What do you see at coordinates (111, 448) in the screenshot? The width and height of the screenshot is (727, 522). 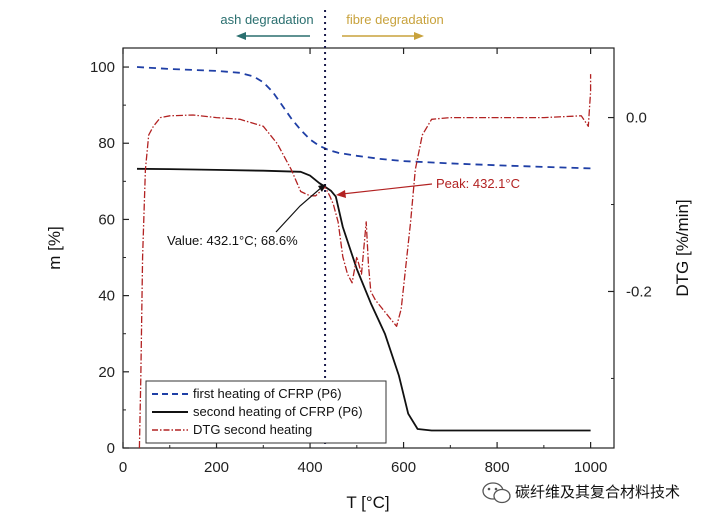 I see `y-left-tick-label: 0` at bounding box center [111, 448].